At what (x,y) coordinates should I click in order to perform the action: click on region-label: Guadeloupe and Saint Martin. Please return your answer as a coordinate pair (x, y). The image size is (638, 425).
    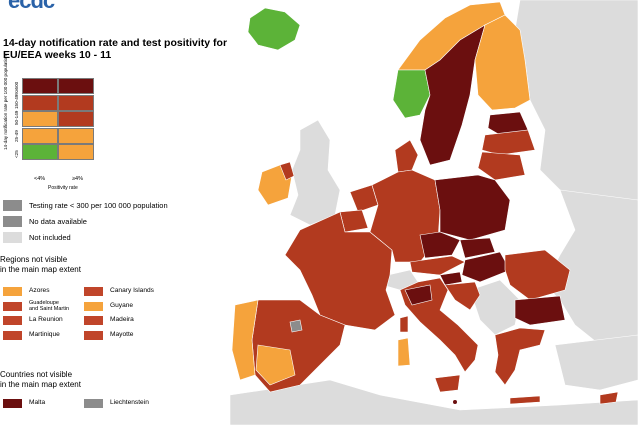
    Looking at the image, I should click on (49, 305).